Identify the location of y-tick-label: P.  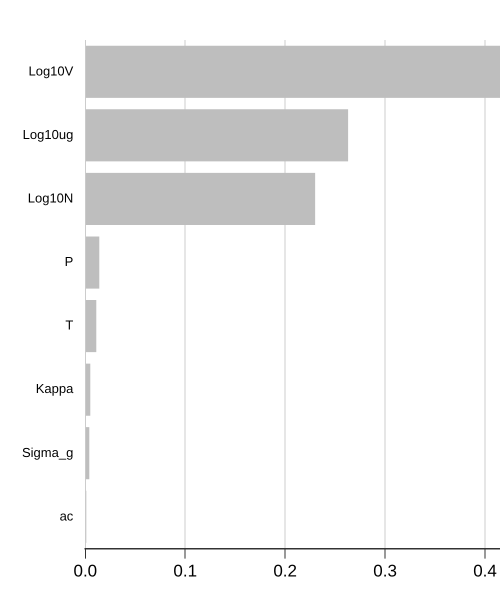
(69, 262).